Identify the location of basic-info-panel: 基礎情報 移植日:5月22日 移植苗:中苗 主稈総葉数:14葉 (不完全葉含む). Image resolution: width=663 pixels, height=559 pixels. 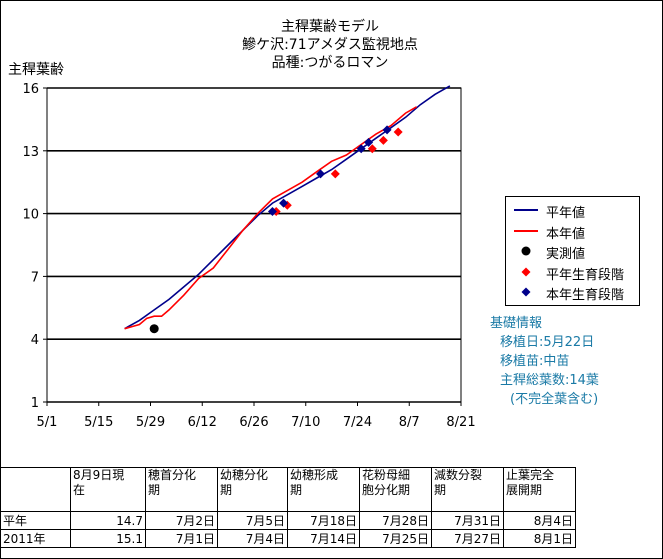
(544, 361).